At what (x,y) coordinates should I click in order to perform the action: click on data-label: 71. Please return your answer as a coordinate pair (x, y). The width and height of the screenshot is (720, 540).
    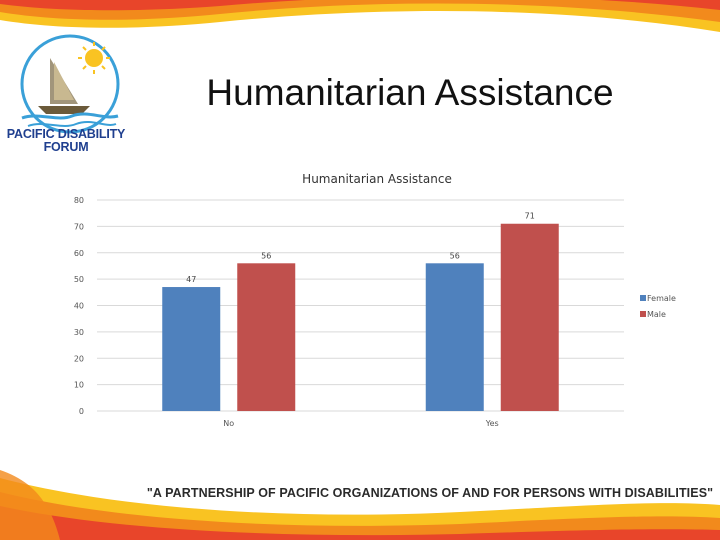
    Looking at the image, I should click on (530, 216).